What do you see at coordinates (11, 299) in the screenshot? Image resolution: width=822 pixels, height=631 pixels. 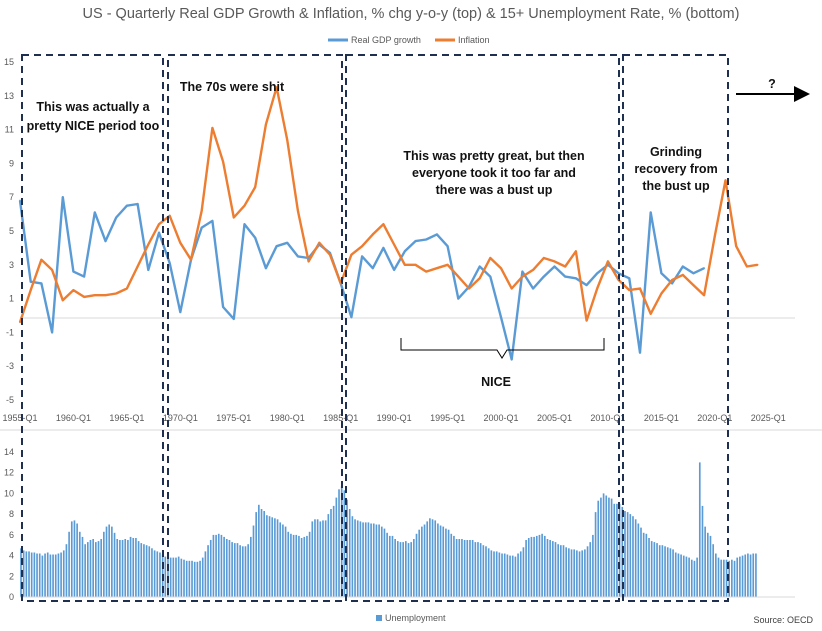 I see `top-y-tick: 1` at bounding box center [11, 299].